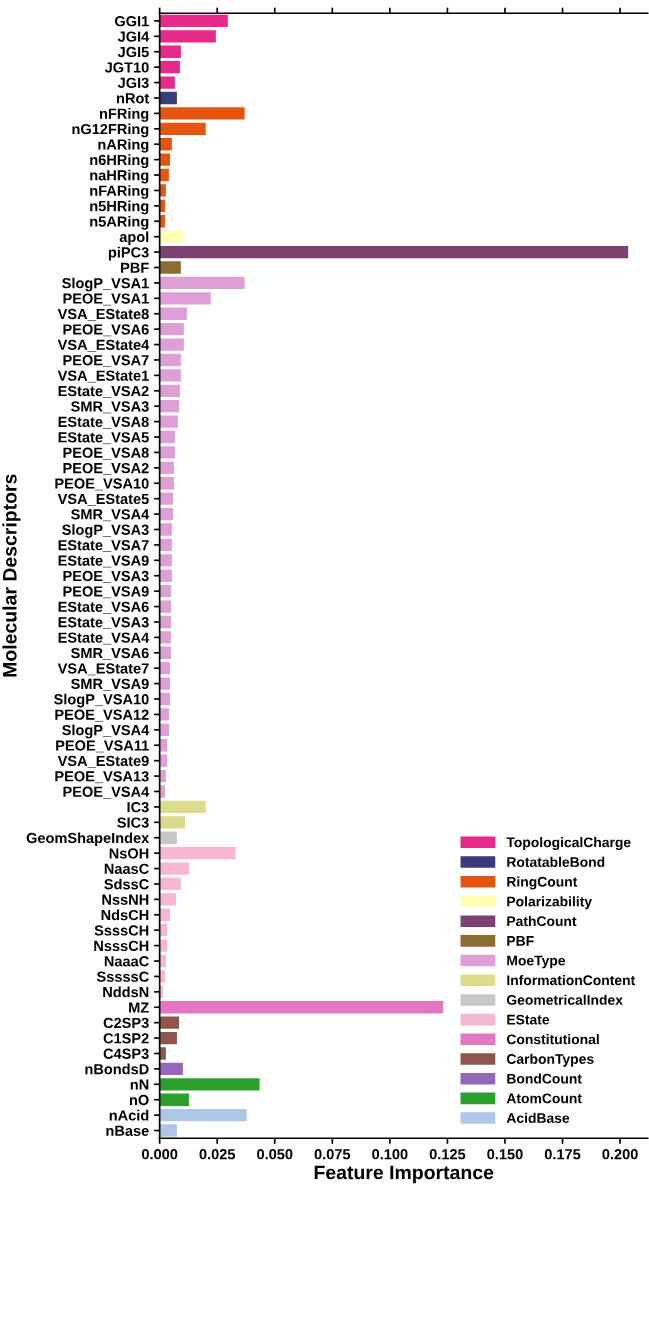  What do you see at coordinates (126, 1053) in the screenshot?
I see `y-tick-label: C4SP3` at bounding box center [126, 1053].